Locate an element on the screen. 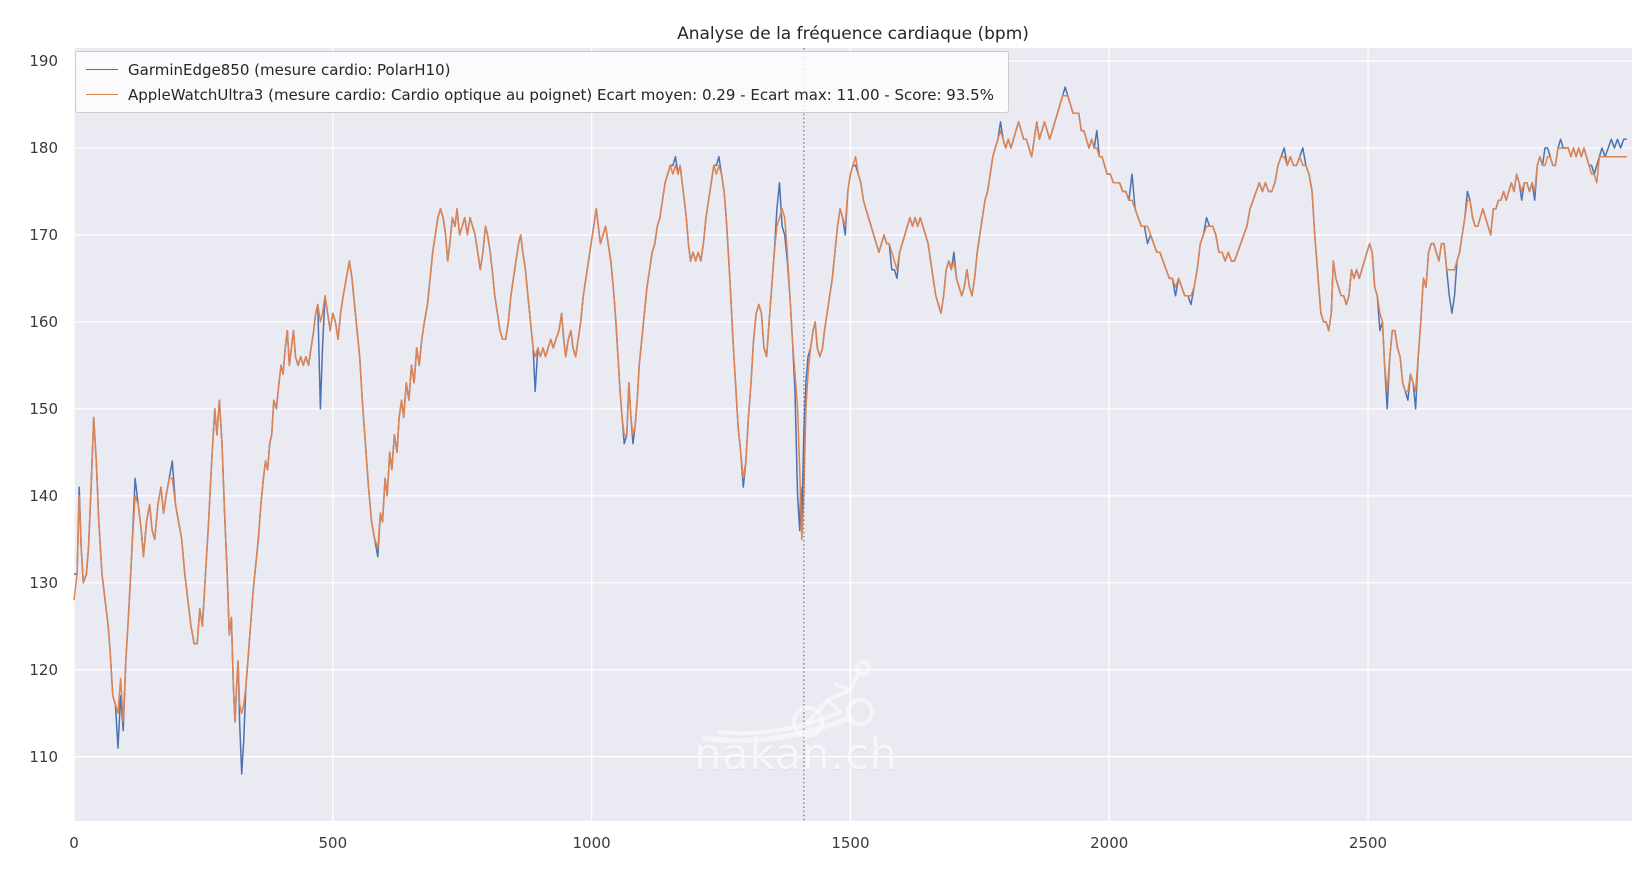 The width and height of the screenshot is (1652, 881). x-tick-label: 2000 is located at coordinates (1109, 843).